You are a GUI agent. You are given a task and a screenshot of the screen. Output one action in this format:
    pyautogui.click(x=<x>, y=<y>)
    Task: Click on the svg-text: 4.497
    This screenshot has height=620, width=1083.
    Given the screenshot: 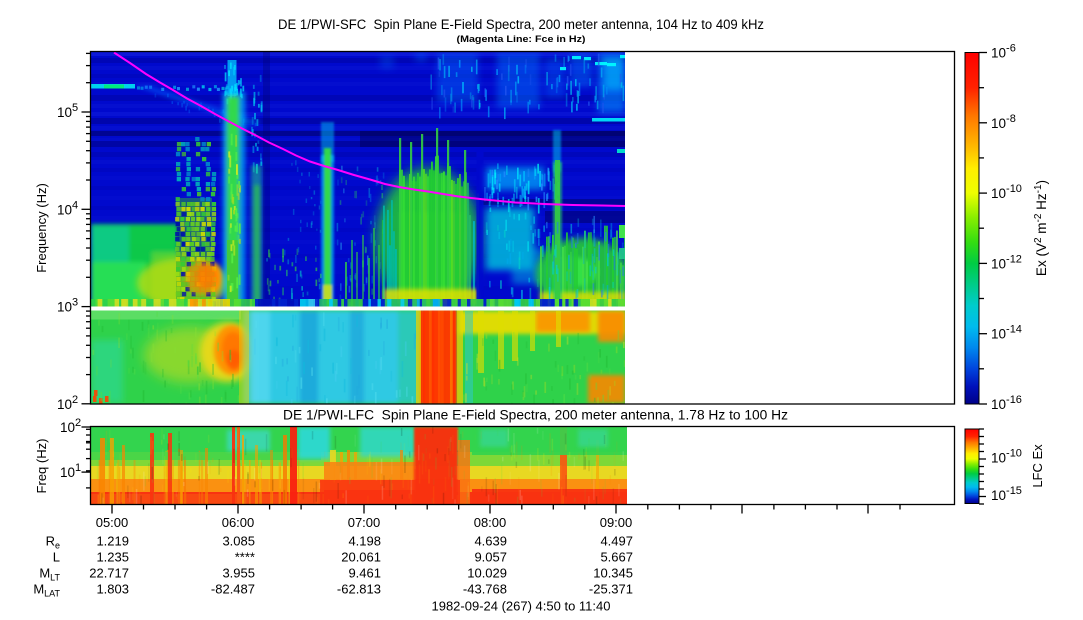 What is the action you would take?
    pyautogui.click(x=616, y=541)
    